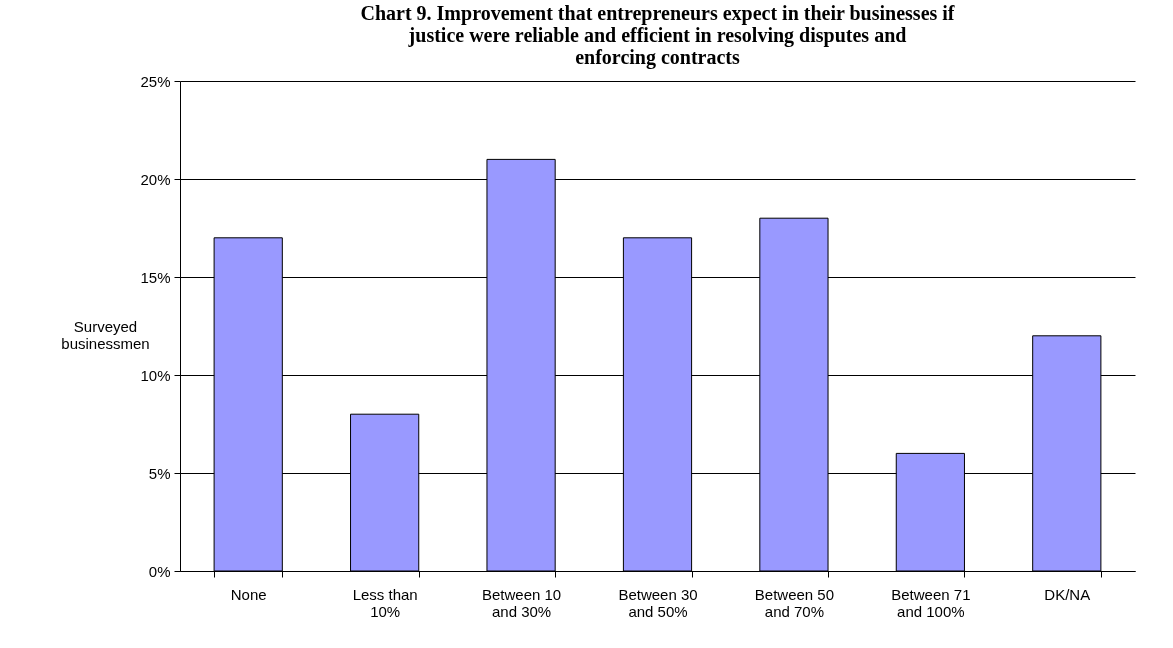 The image size is (1173, 648). Describe the element at coordinates (159, 473) in the screenshot. I see `y-tick-label: 5%` at that location.